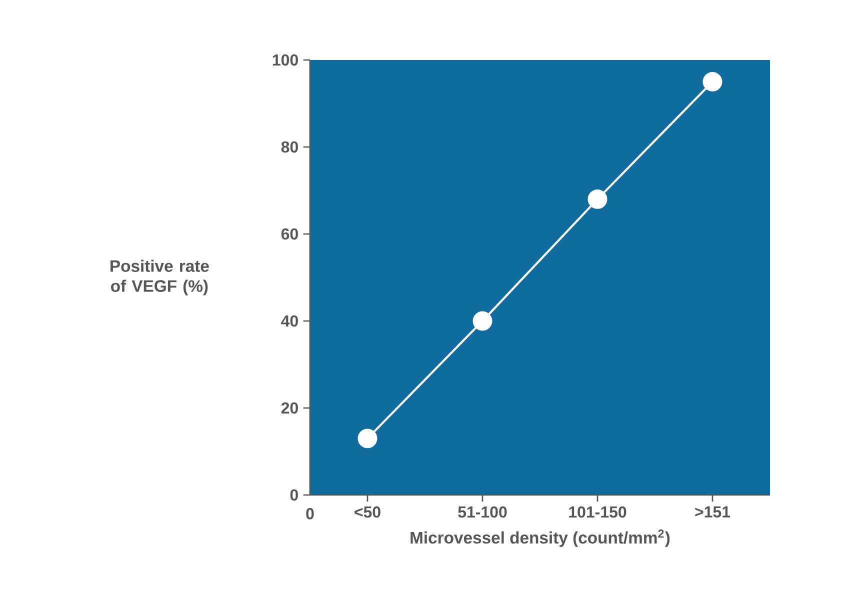 The width and height of the screenshot is (854, 610). I want to click on y-tick-label: 80, so click(289, 147).